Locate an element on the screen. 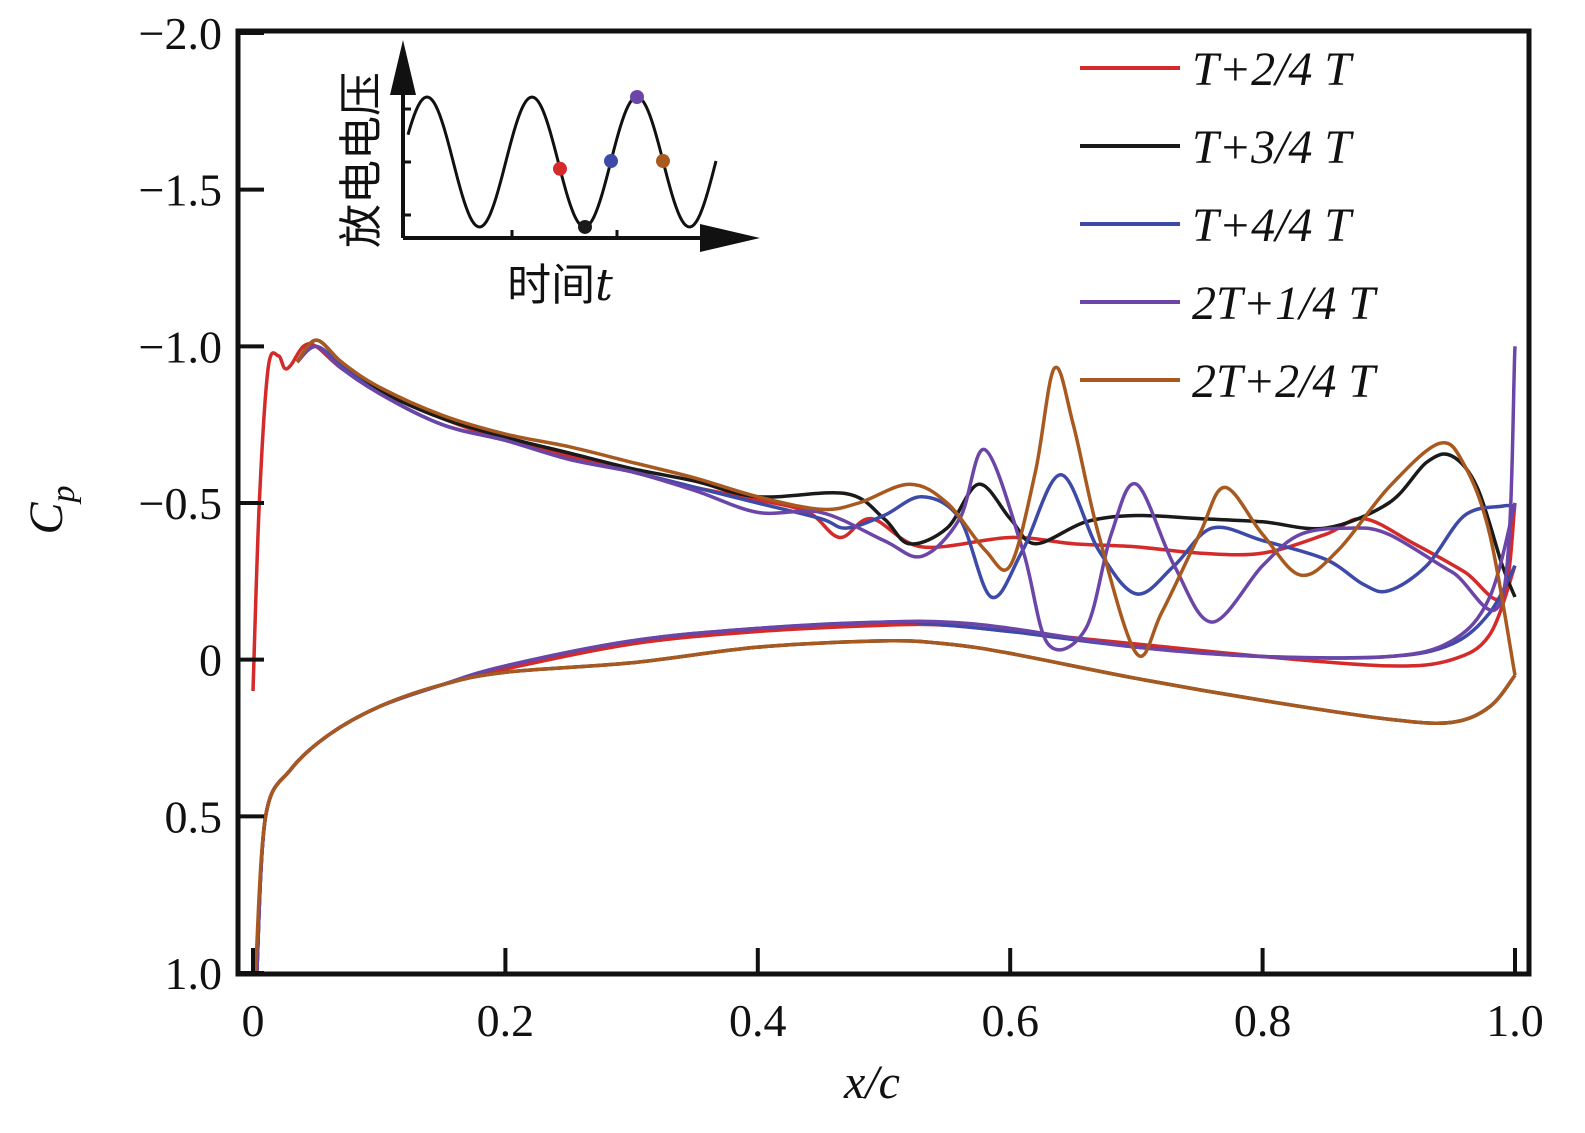 The image size is (1585, 1133). legend-label-2: T+4/4 T is located at coordinates (1273, 225).